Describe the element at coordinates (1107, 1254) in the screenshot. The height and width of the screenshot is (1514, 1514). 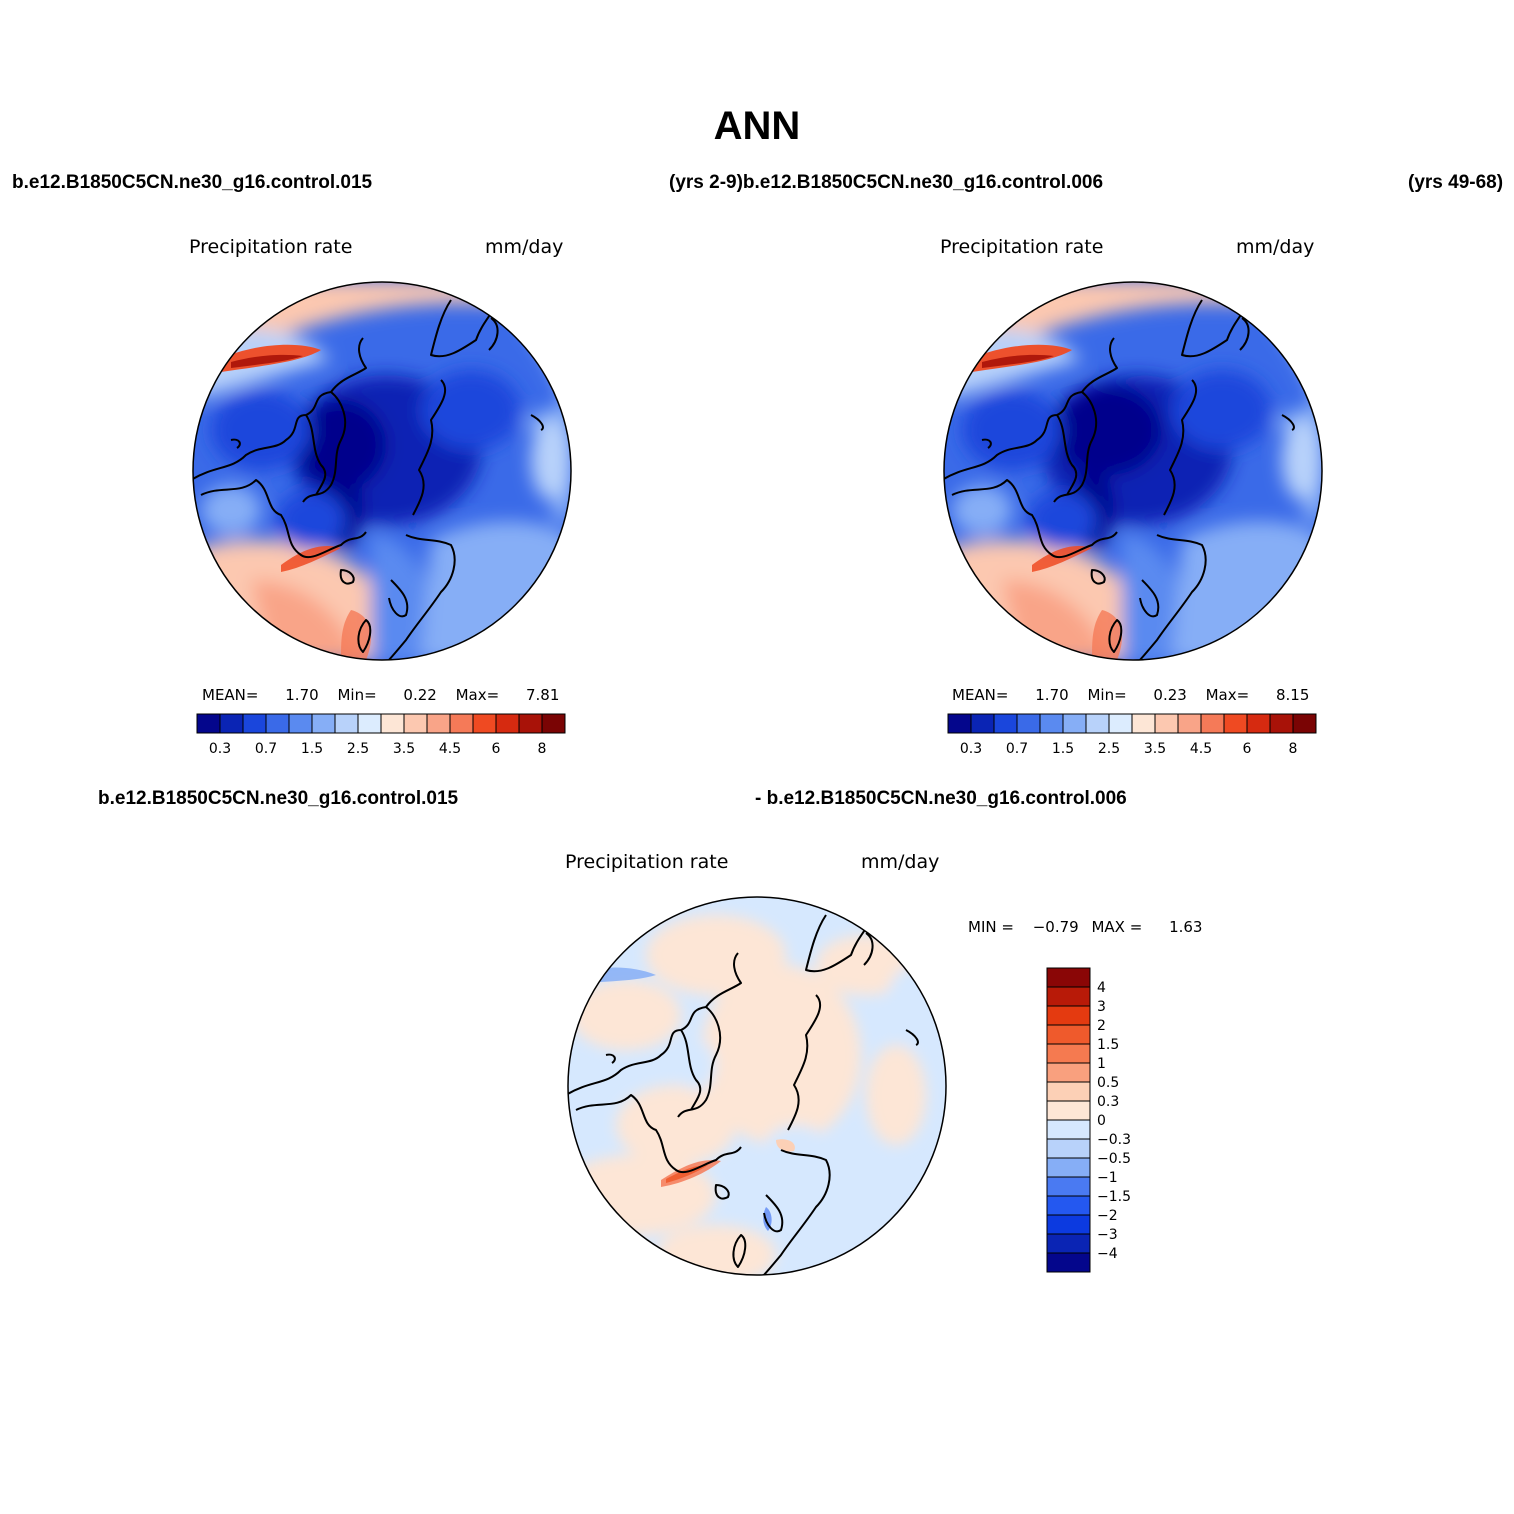
I see `panel3-colorbar-tick-label: −4` at that location.